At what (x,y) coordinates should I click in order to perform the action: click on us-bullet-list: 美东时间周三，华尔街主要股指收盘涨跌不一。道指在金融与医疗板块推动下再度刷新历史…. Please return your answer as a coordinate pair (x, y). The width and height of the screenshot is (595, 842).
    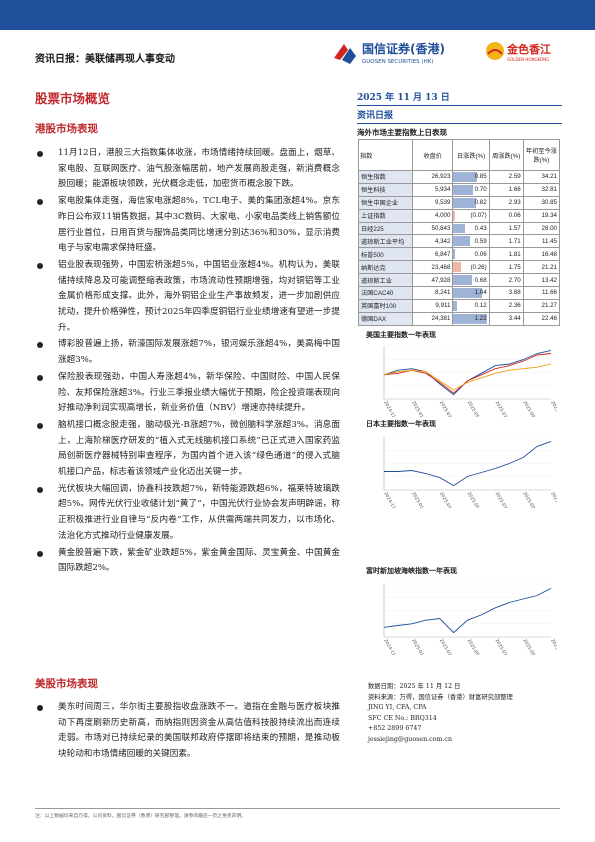
    Looking at the image, I should click on (187, 732).